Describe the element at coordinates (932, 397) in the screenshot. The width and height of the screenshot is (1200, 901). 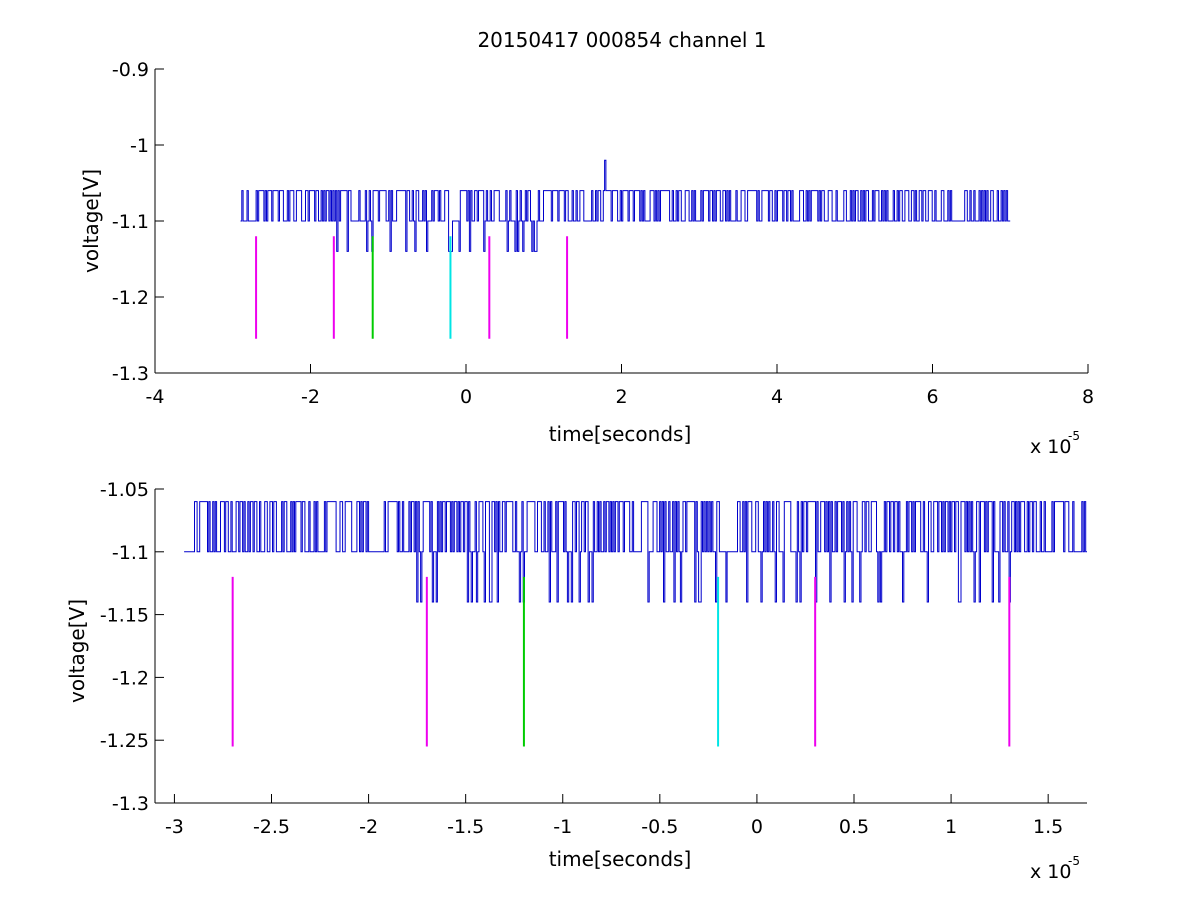
I see `x-tick-label: 6` at that location.